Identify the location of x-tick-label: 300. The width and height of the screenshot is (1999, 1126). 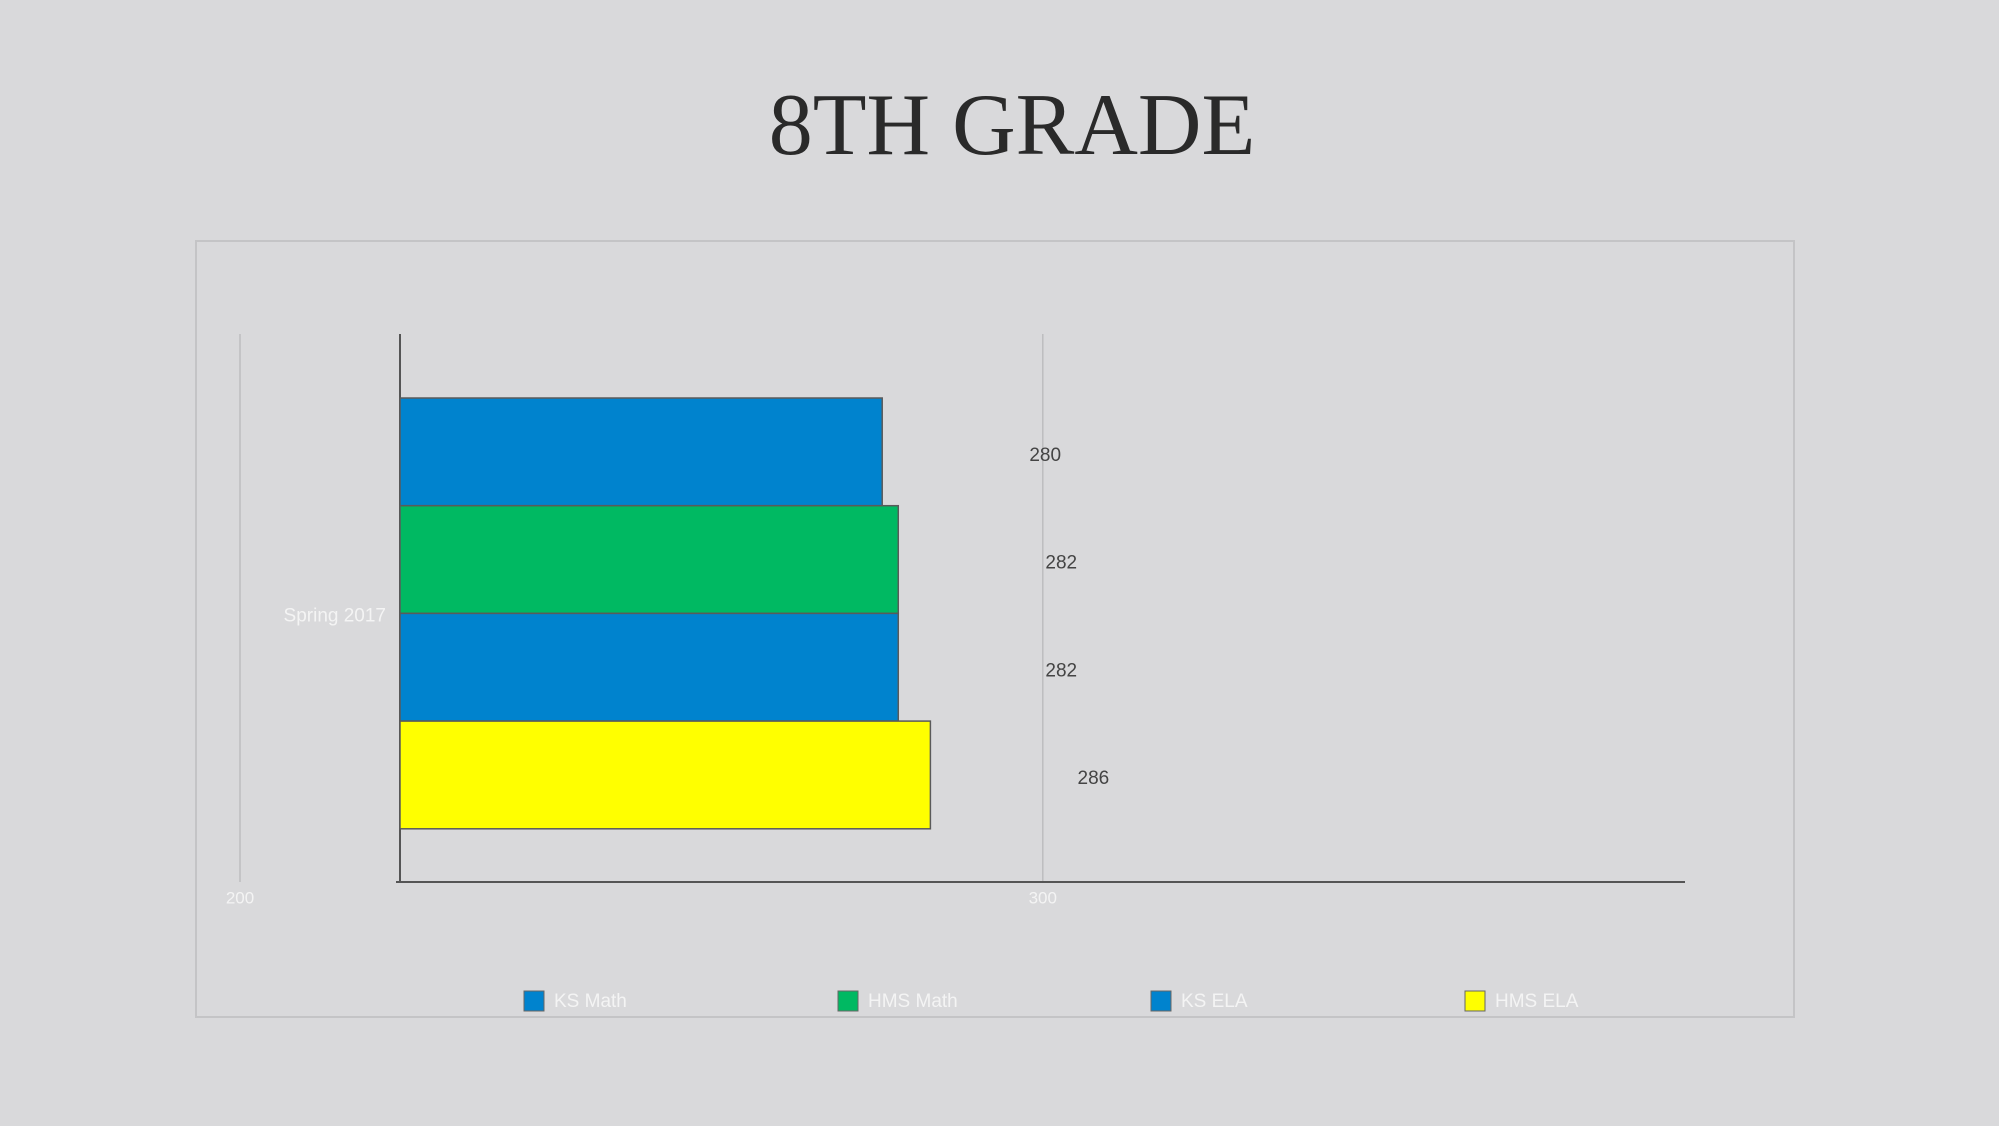
(1043, 897).